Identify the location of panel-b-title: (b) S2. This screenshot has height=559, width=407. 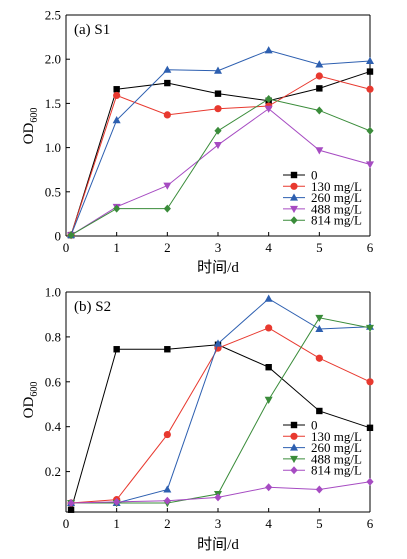
(92, 307).